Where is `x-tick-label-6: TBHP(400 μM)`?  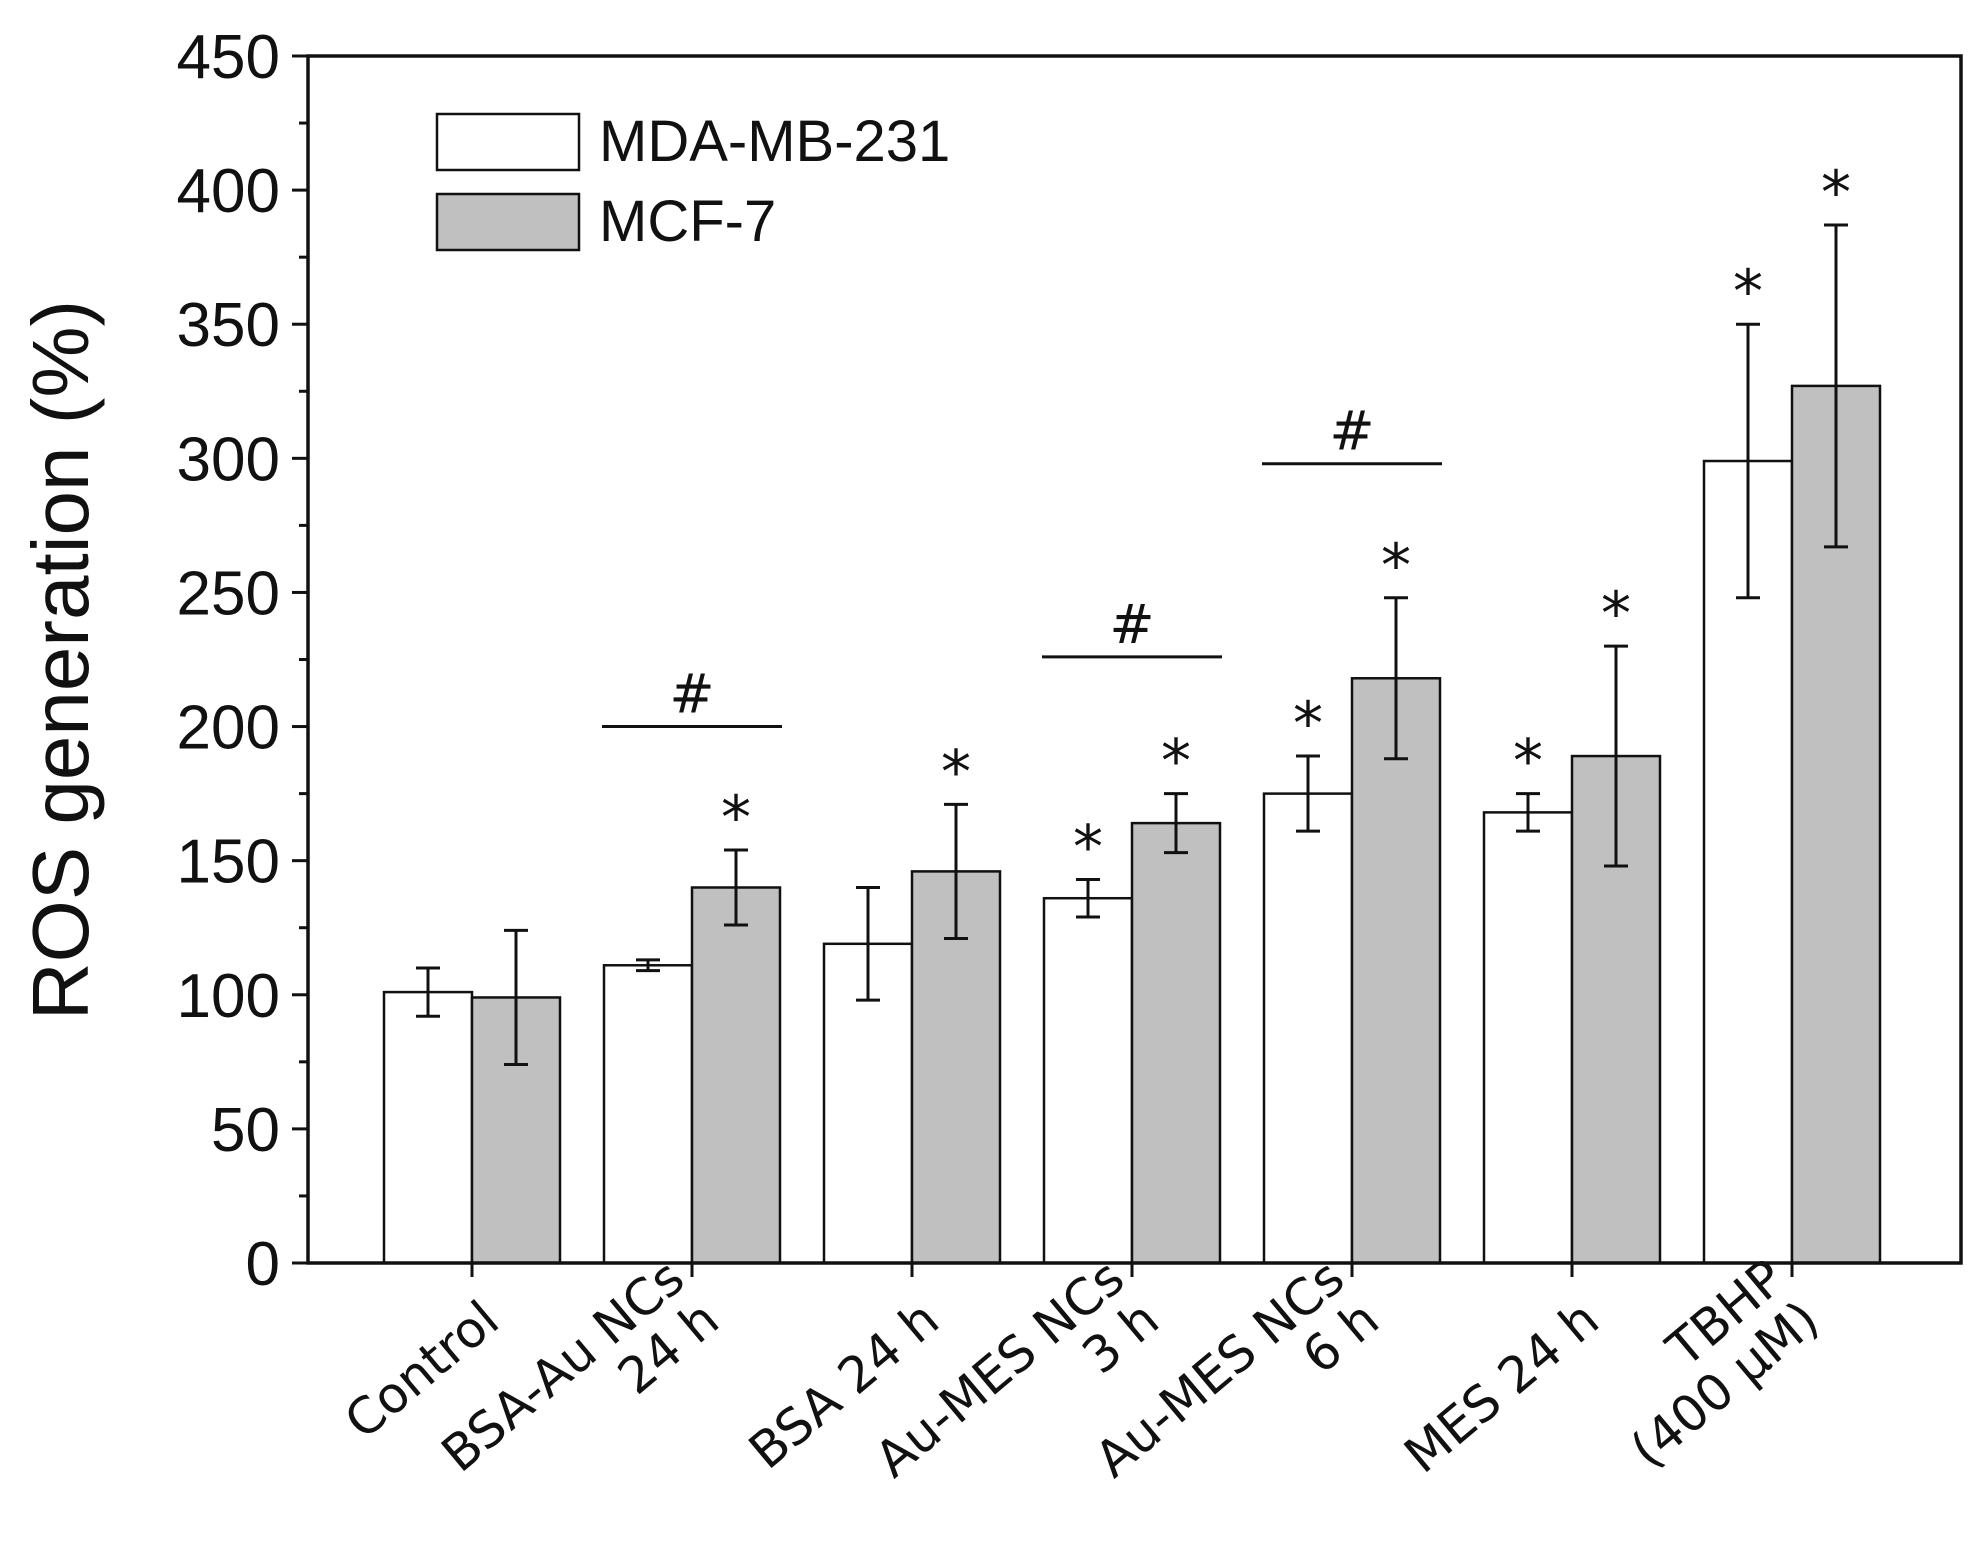 x-tick-label-6: TBHP(400 μM) is located at coordinates (1707, 1363).